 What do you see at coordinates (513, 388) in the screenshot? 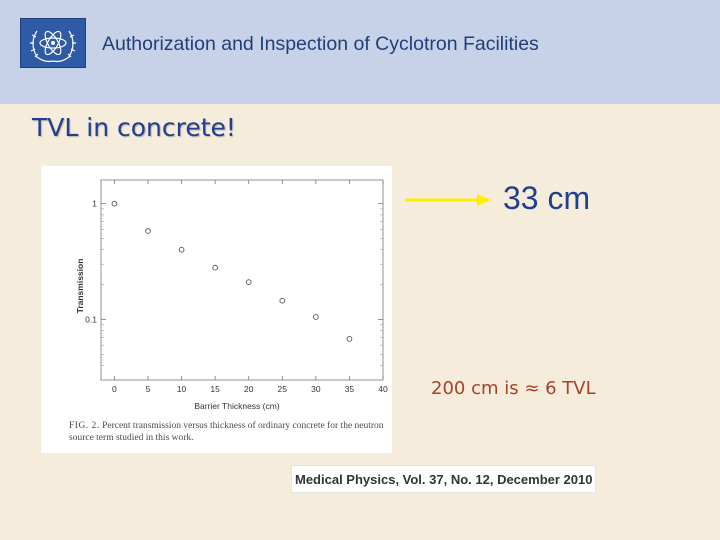
I see `tvl-note: 200 cm is ≈ 6 TVL` at bounding box center [513, 388].